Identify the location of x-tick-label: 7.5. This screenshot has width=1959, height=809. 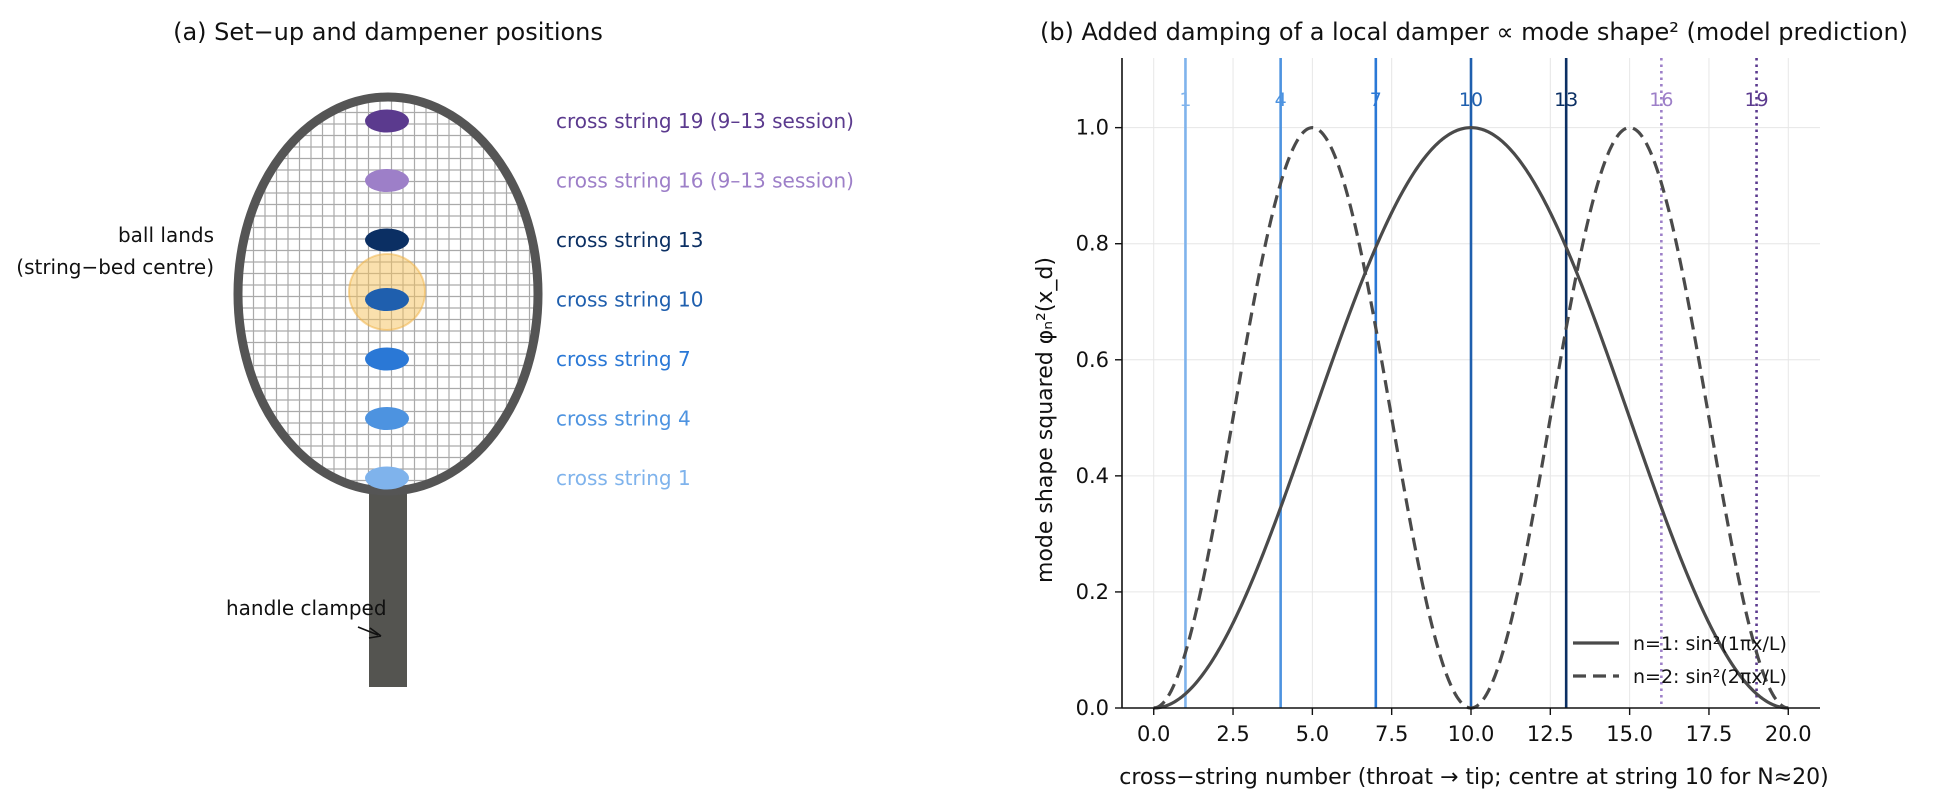
(1391, 734).